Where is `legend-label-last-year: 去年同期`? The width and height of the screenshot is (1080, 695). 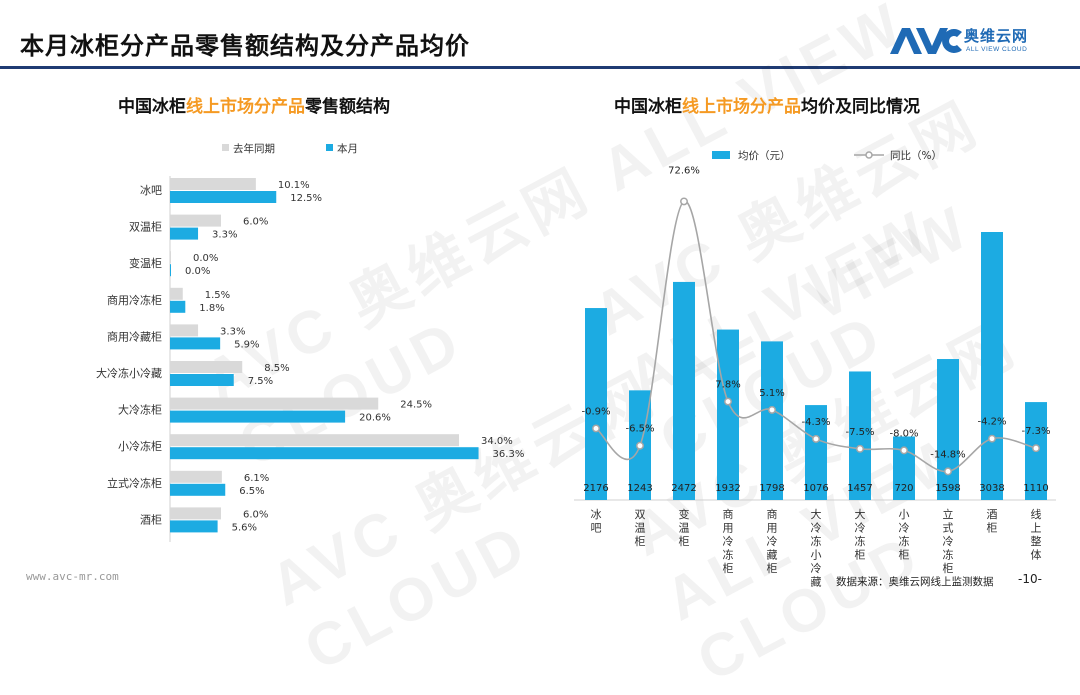
legend-label-last-year: 去年同期 is located at coordinates (254, 148).